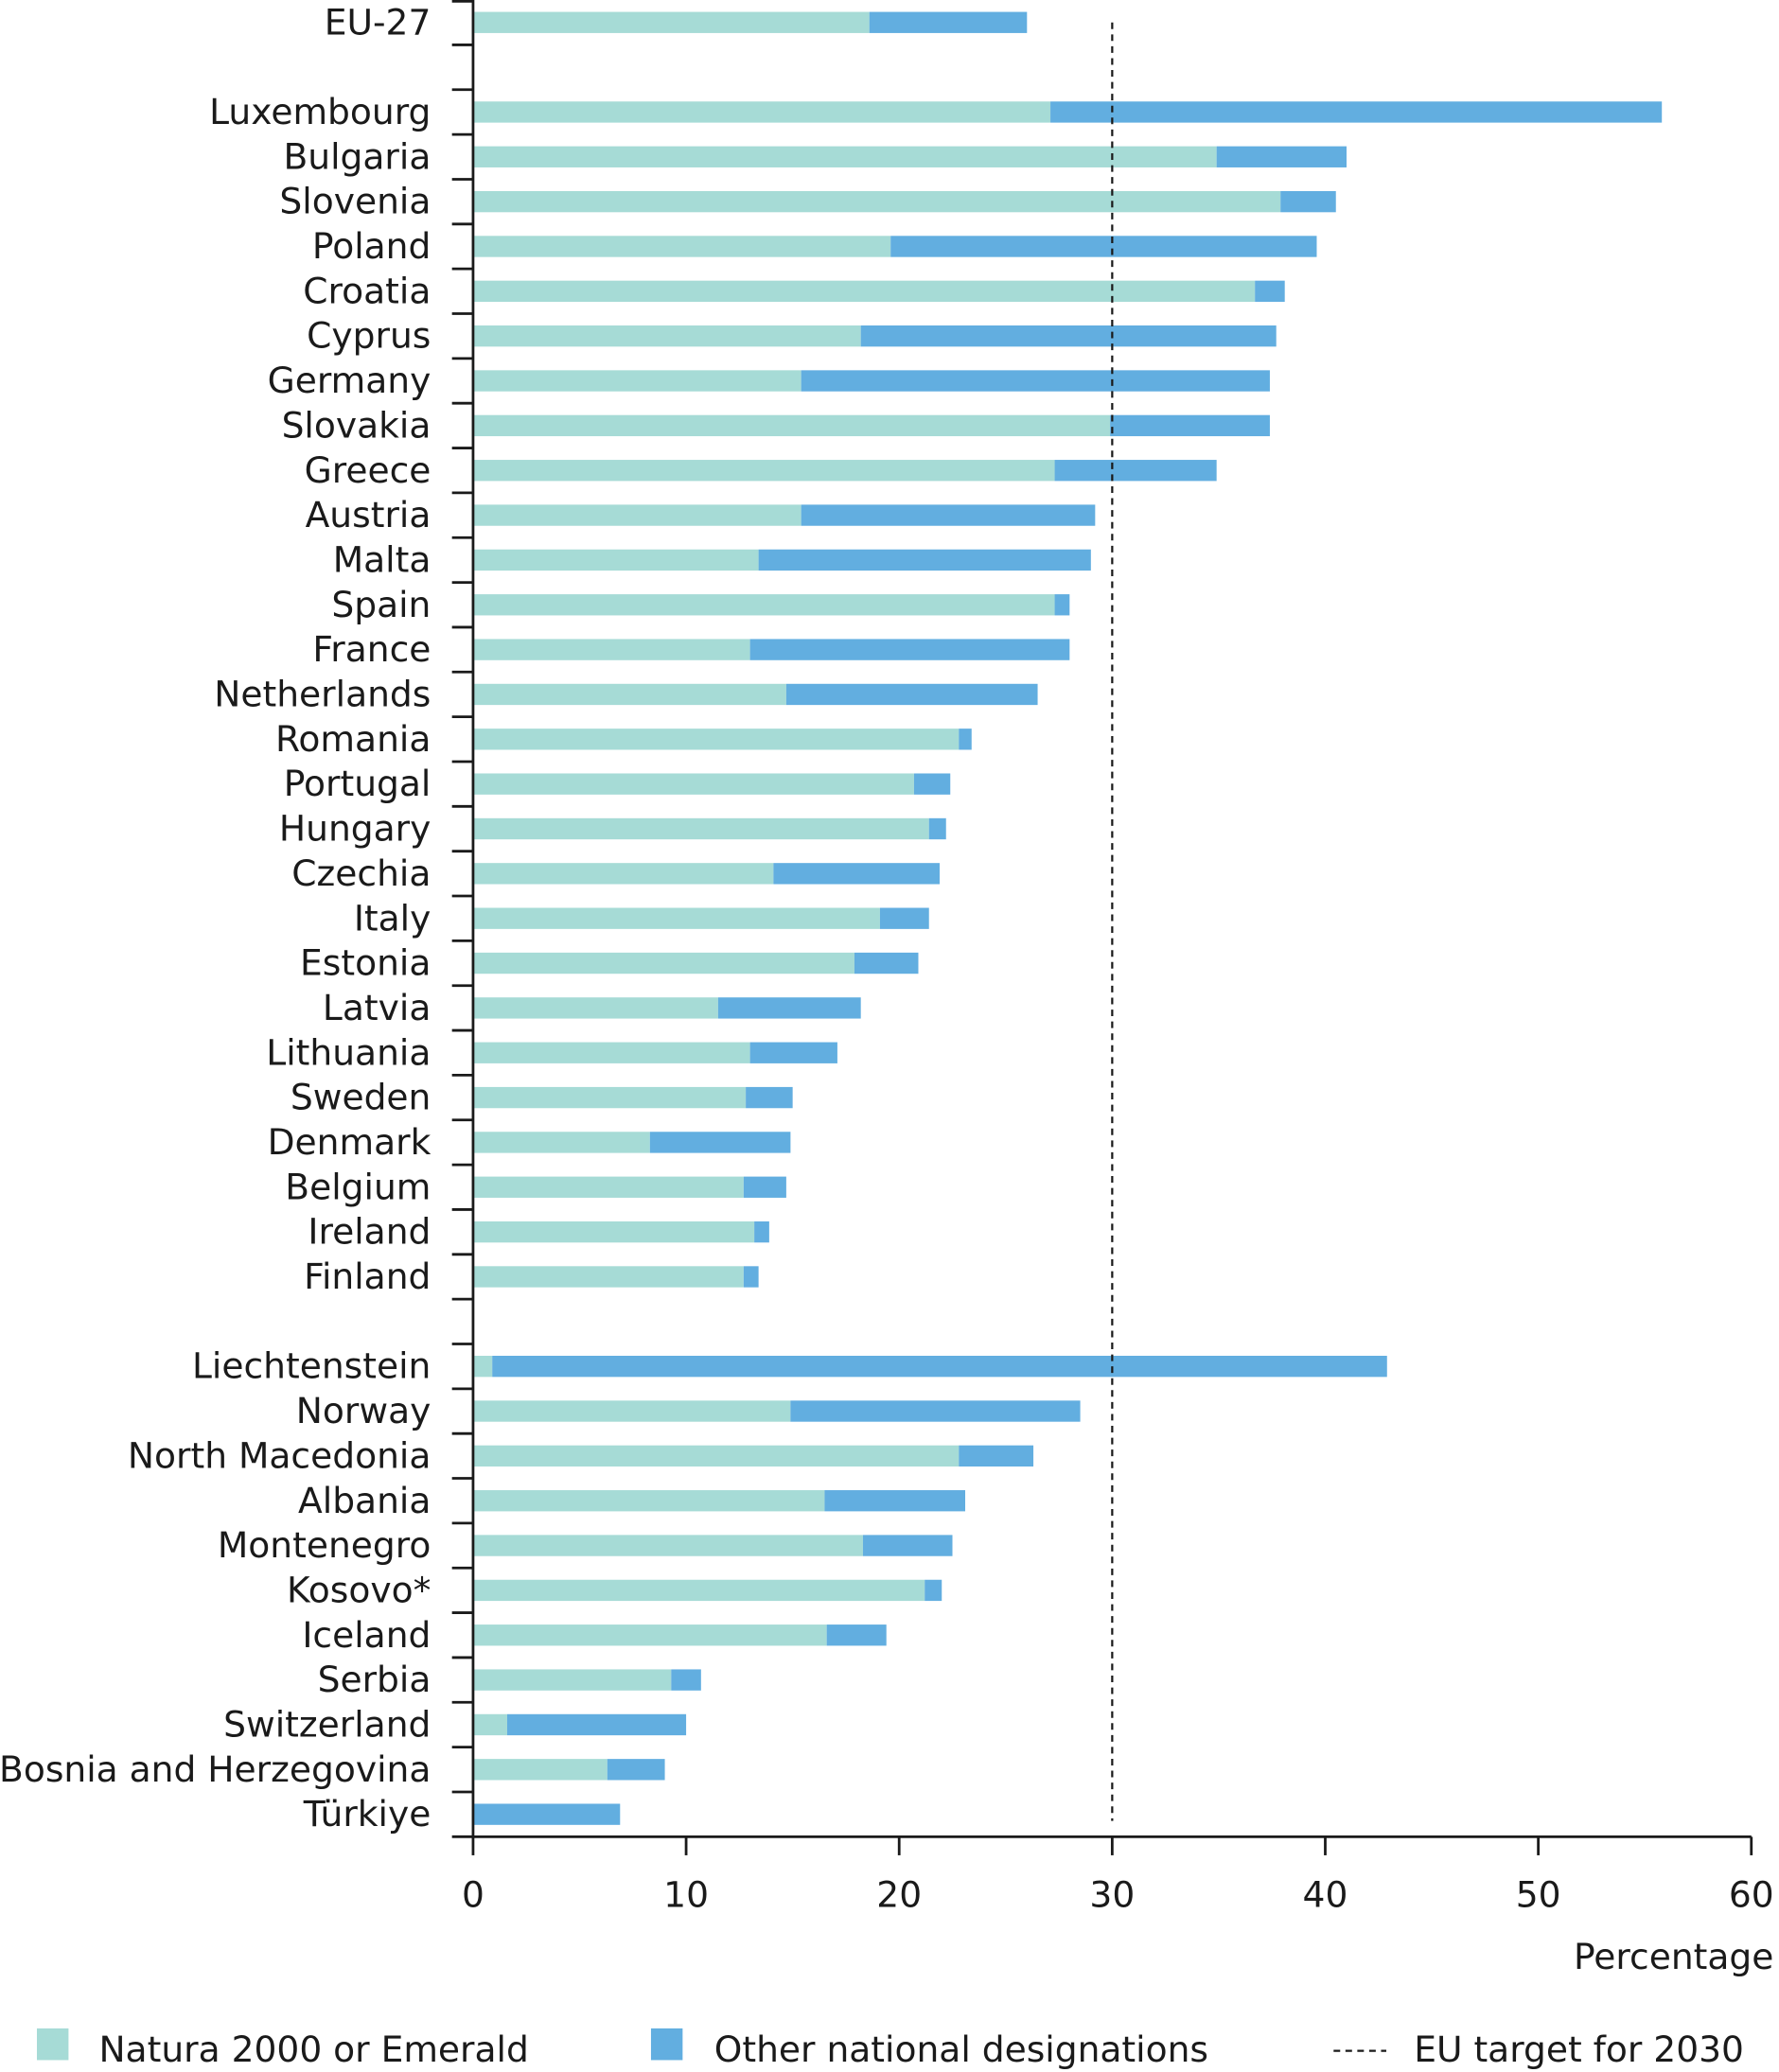 Image resolution: width=1779 pixels, height=2072 pixels. I want to click on category-label: Montenegro, so click(325, 1545).